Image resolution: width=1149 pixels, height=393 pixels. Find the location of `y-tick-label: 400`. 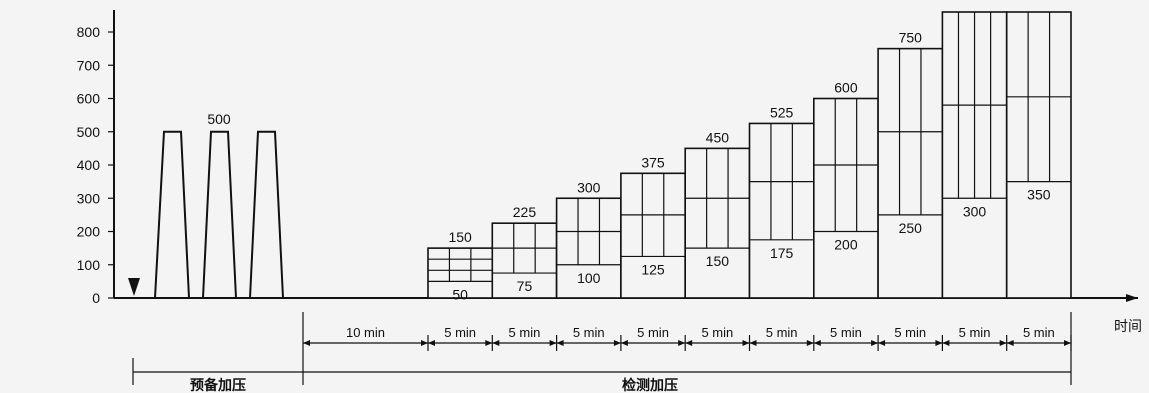

y-tick-label: 400 is located at coordinates (89, 165).